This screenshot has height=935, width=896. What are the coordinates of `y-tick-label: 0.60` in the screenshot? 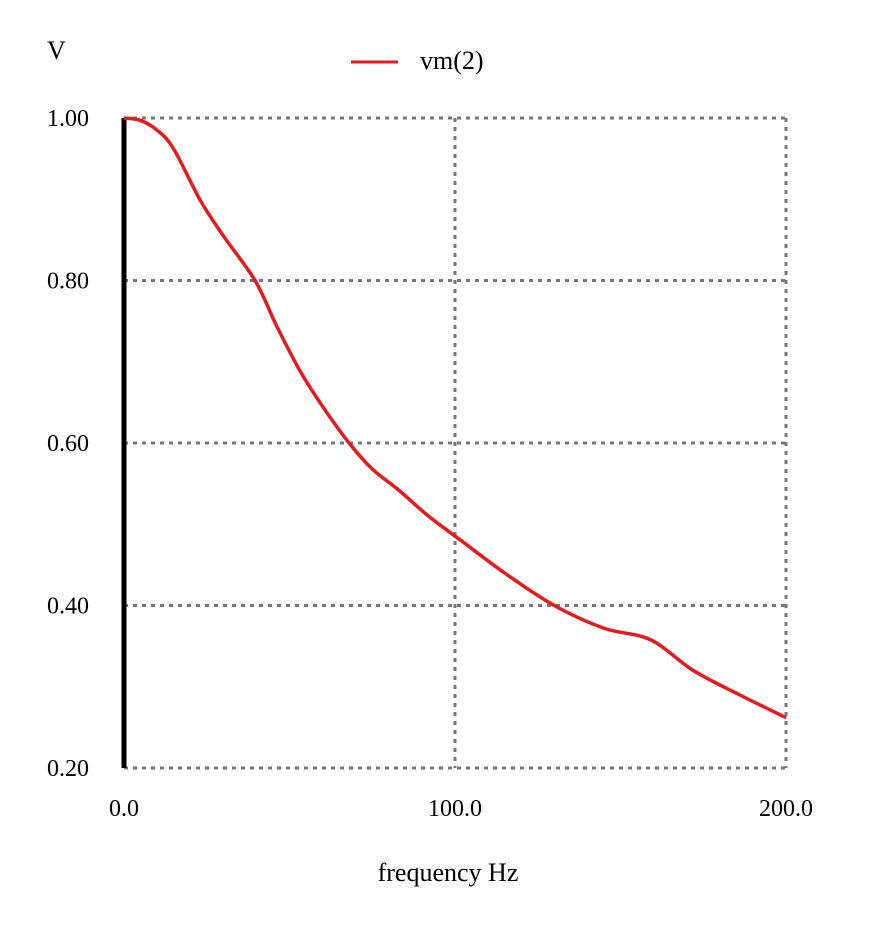 It's located at (68, 444).